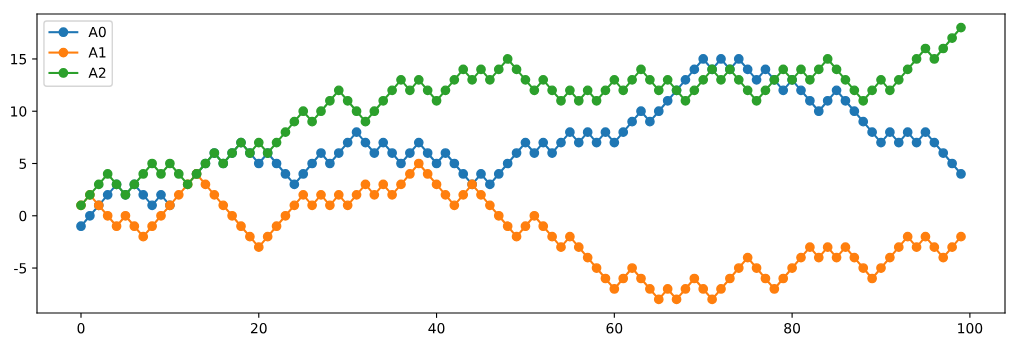  What do you see at coordinates (614, 328) in the screenshot?
I see `x-tick-label: 60` at bounding box center [614, 328].